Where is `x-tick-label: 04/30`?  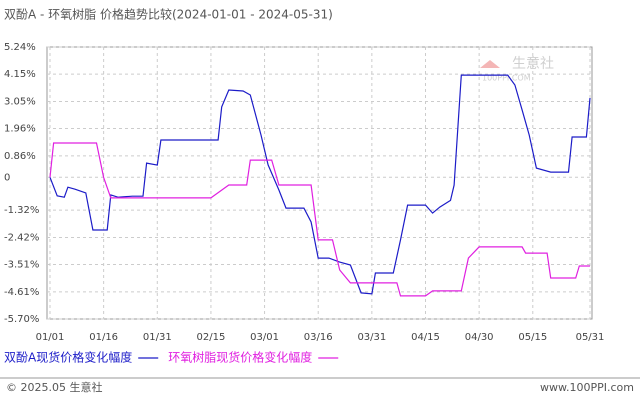
x-tick-label: 04/30 is located at coordinates (479, 337).